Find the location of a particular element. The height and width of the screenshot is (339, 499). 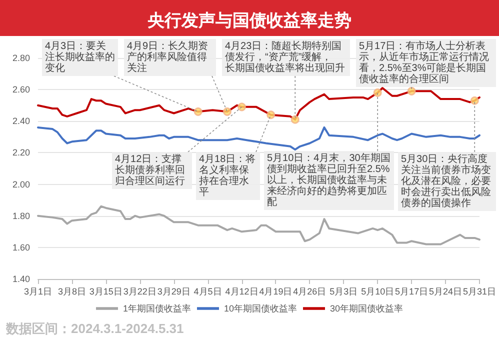

x-tick-label: 5月24日 is located at coordinates (445, 291).